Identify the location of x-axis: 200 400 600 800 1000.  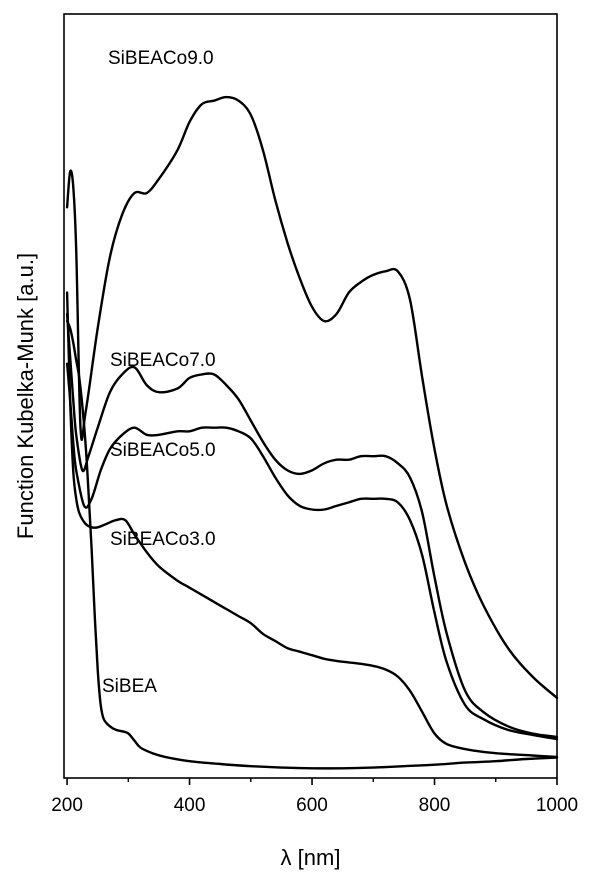
(314, 797).